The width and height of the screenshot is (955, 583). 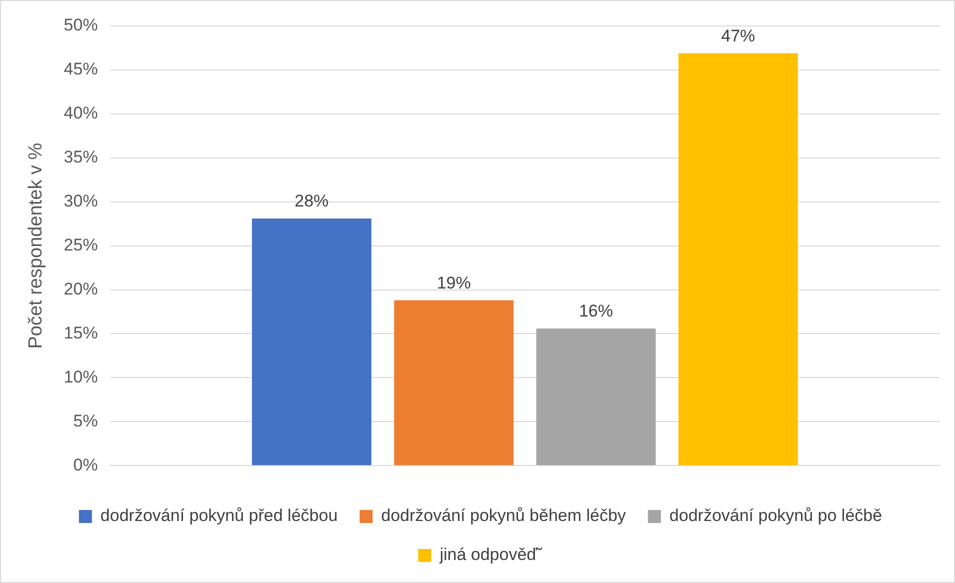 What do you see at coordinates (81, 244) in the screenshot?
I see `y-tick-label: 25%` at bounding box center [81, 244].